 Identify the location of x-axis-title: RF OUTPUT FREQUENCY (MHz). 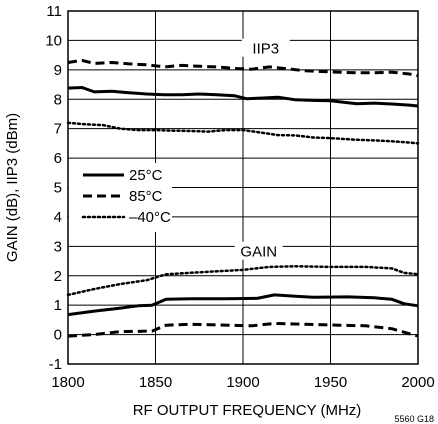
(247, 410).